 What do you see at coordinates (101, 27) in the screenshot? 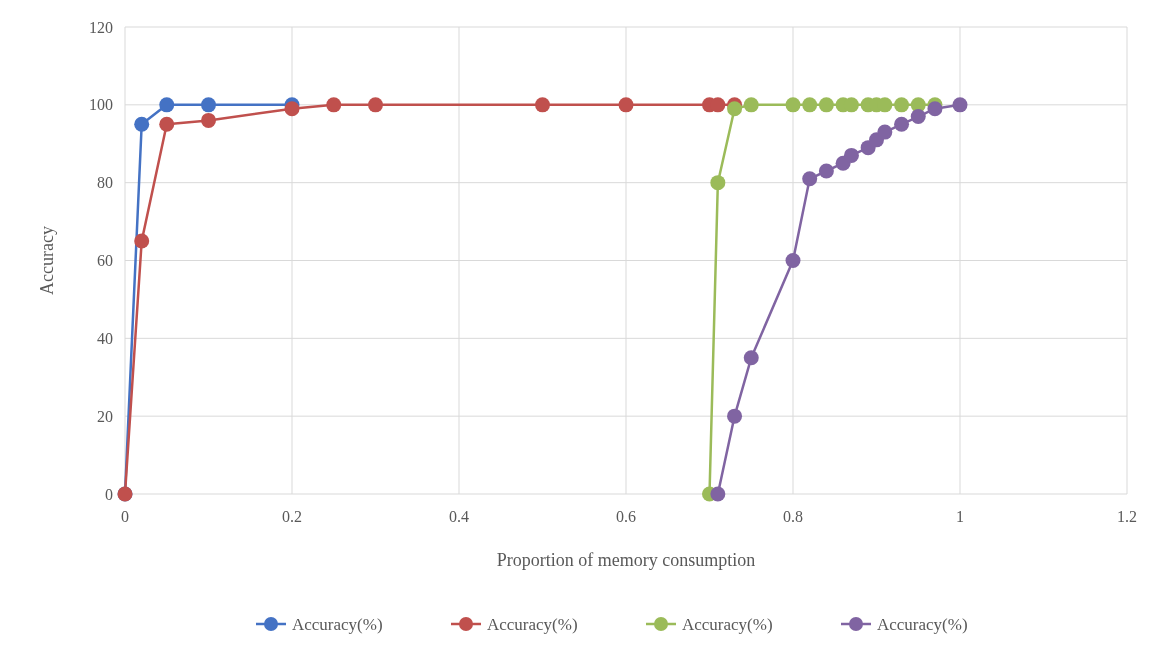
I see `y-tick-label: 120` at bounding box center [101, 27].